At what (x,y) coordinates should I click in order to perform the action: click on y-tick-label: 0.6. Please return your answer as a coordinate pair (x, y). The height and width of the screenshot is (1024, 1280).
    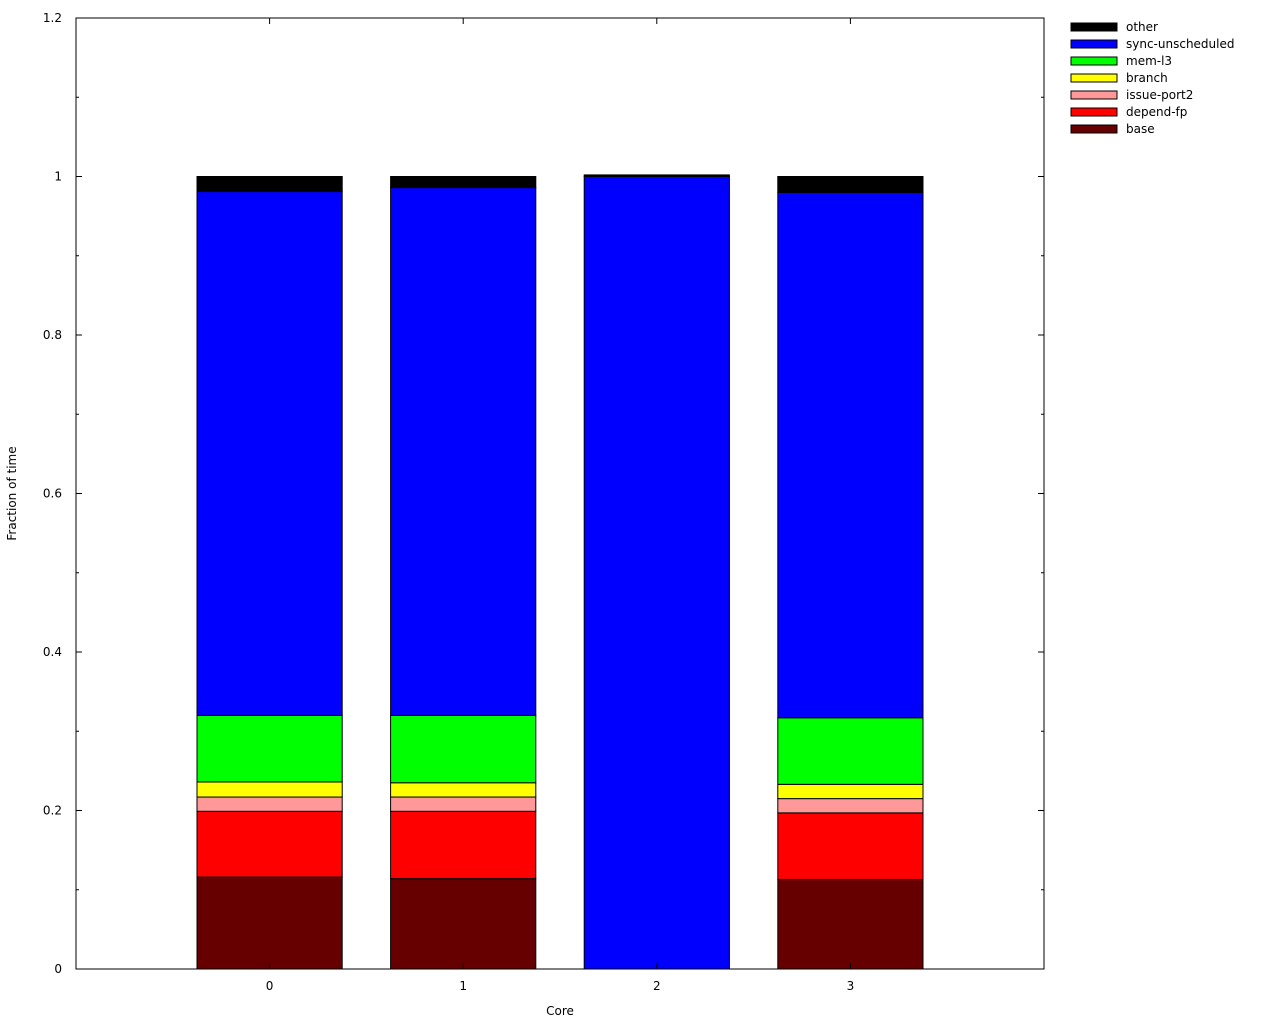
    Looking at the image, I should click on (52, 494).